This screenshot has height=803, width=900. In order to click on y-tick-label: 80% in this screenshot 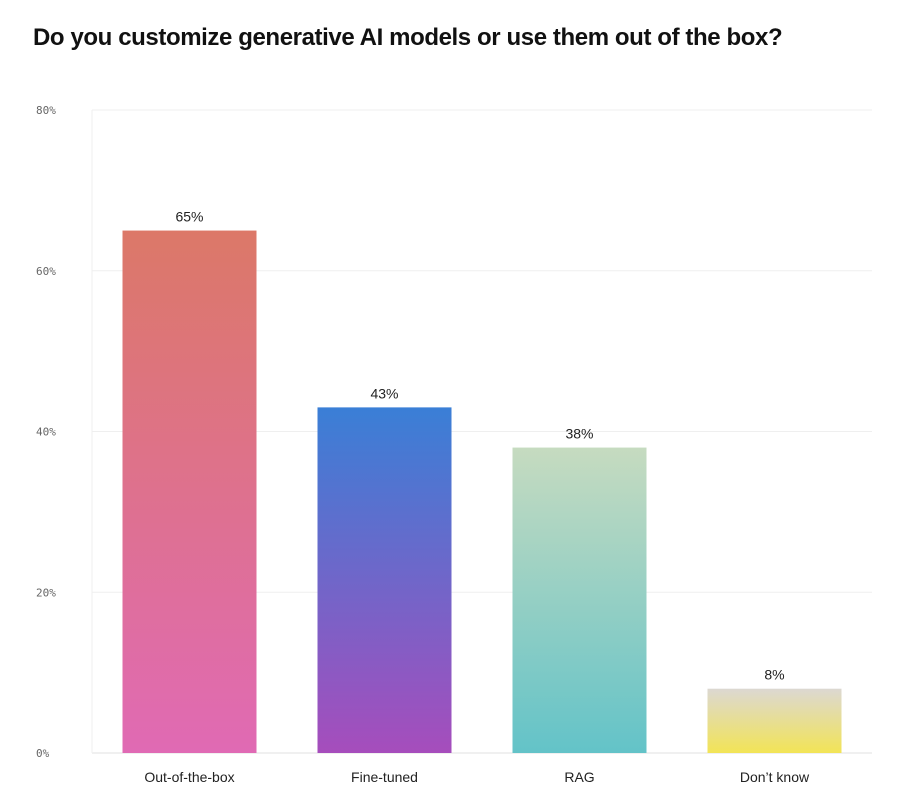, I will do `click(46, 110)`.